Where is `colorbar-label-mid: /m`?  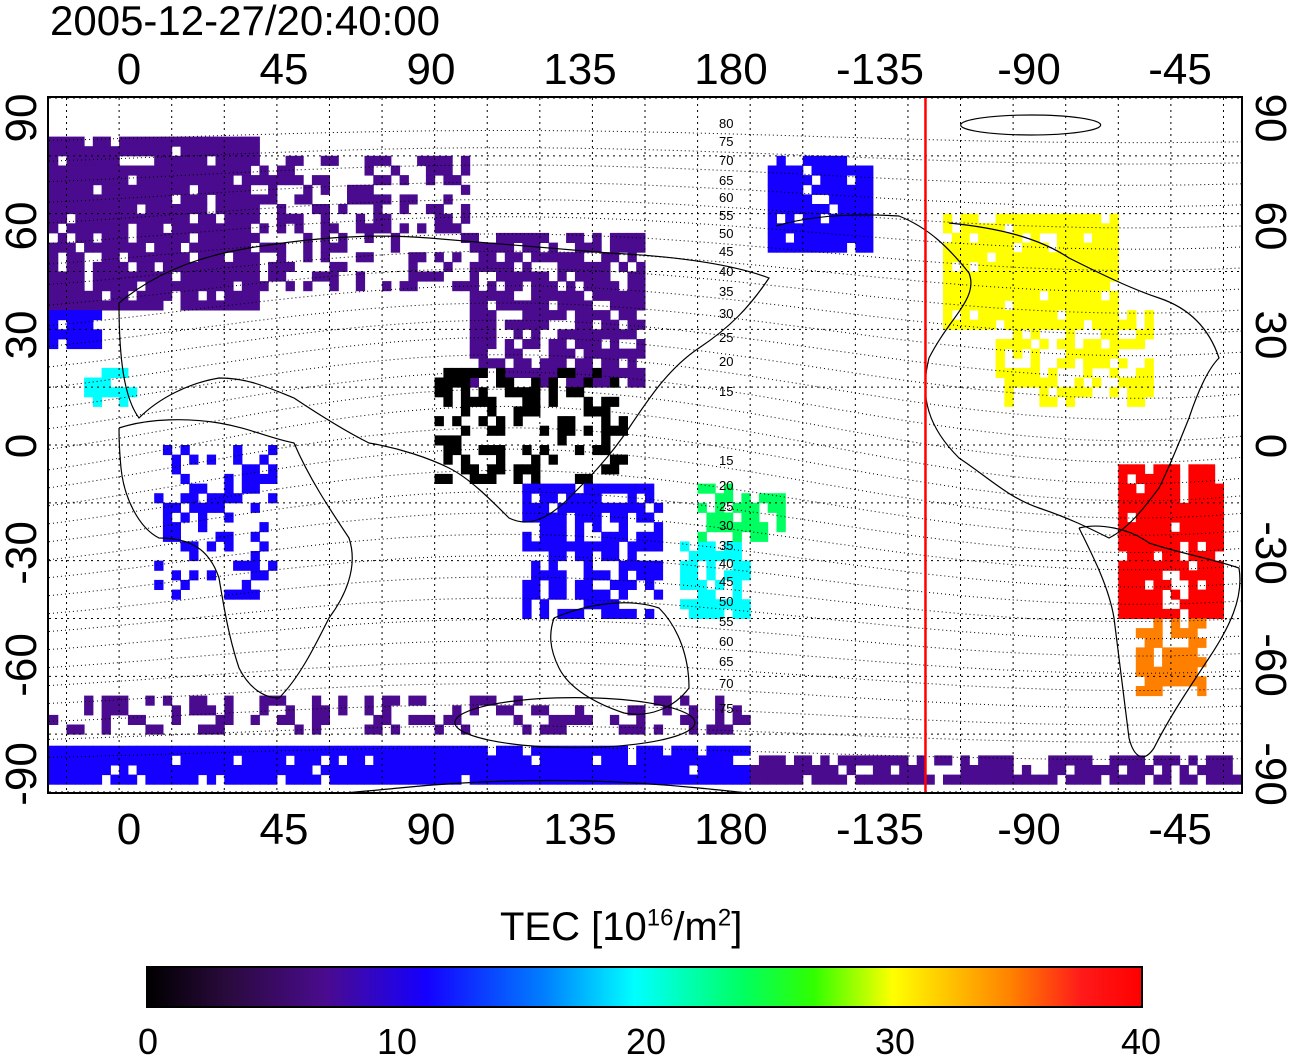 colorbar-label-mid: /m is located at coordinates (695, 927).